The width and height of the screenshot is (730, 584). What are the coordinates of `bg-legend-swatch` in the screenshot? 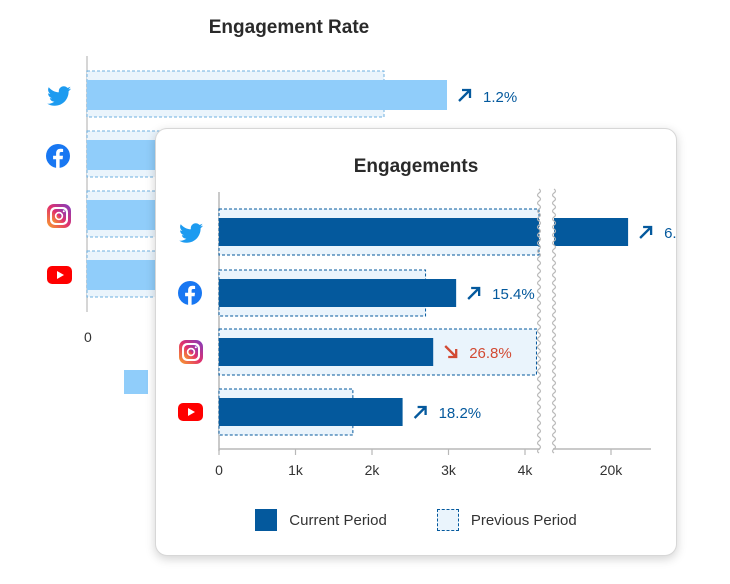 It's located at (136, 382).